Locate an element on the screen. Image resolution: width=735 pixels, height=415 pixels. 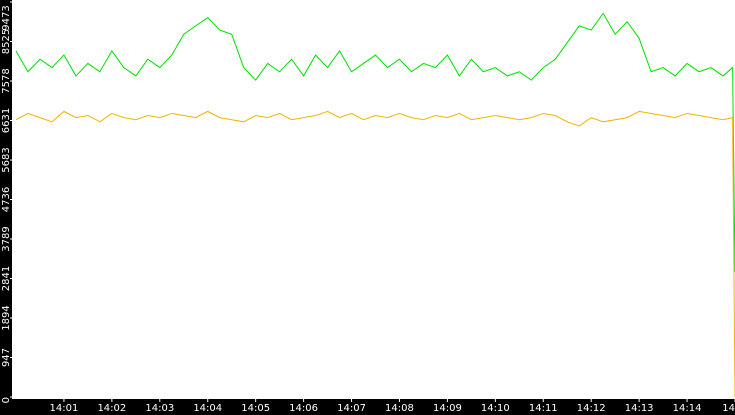
y-tick-label: 8525 is located at coordinates (6, 41).